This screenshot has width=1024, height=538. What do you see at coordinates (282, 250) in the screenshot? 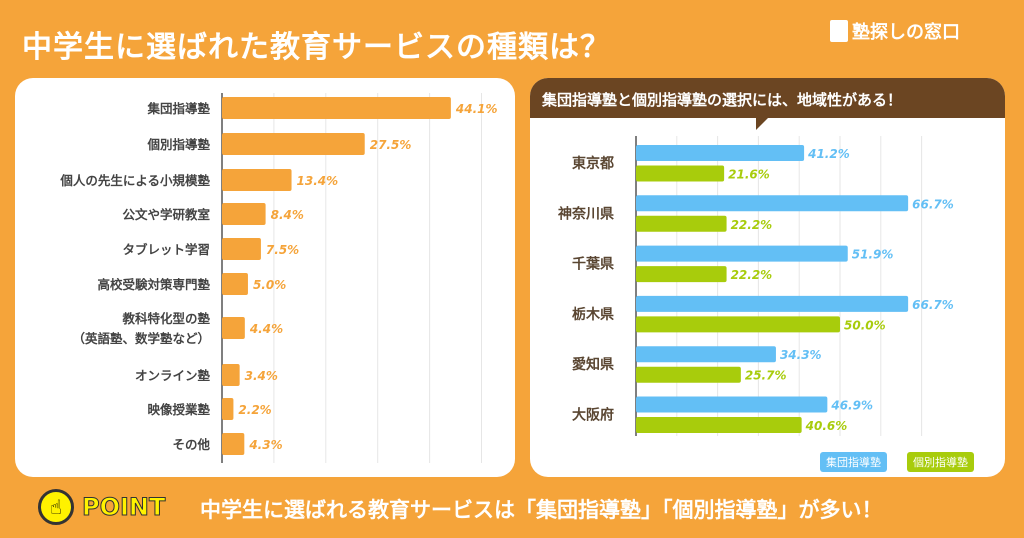
I see `data-label: 7.5%` at bounding box center [282, 250].